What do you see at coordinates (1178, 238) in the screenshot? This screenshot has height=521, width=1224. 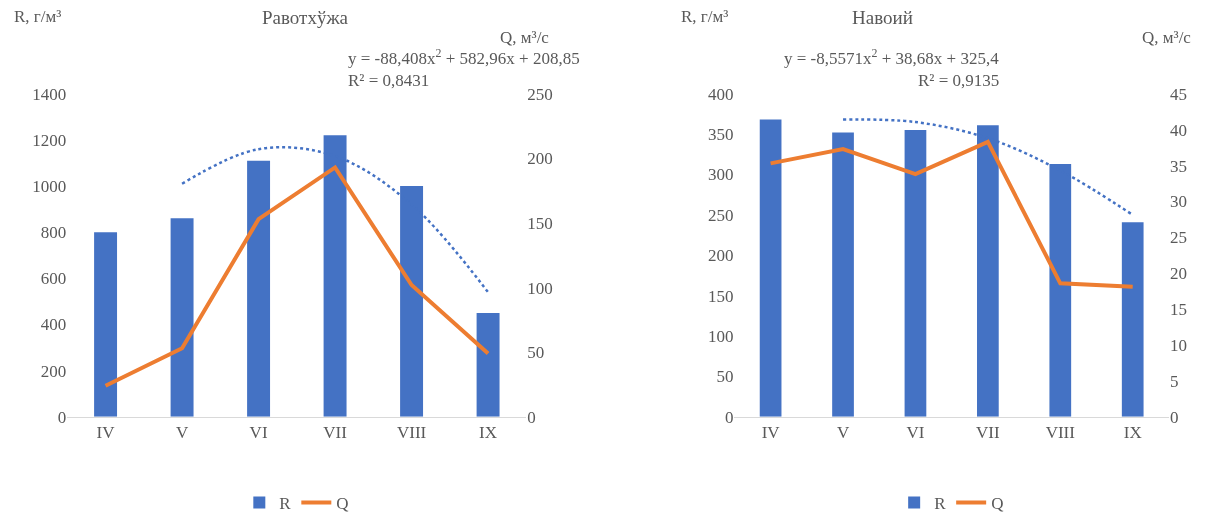 I see `y2-tick-label: 25` at bounding box center [1178, 238].